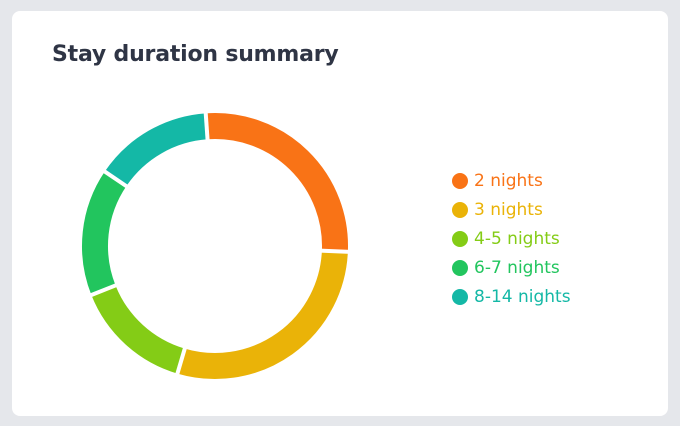  Describe the element at coordinates (104, 233) in the screenshot. I see `donut-slice-6-7-nights` at that location.